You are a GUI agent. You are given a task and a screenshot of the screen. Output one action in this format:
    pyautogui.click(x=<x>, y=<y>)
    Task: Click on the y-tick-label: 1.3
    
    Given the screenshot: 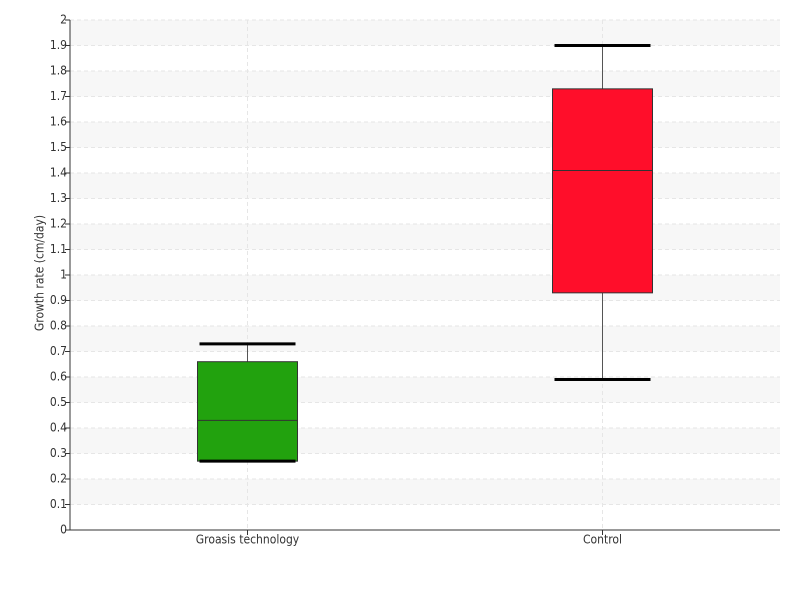 What is the action you would take?
    pyautogui.click(x=58, y=198)
    